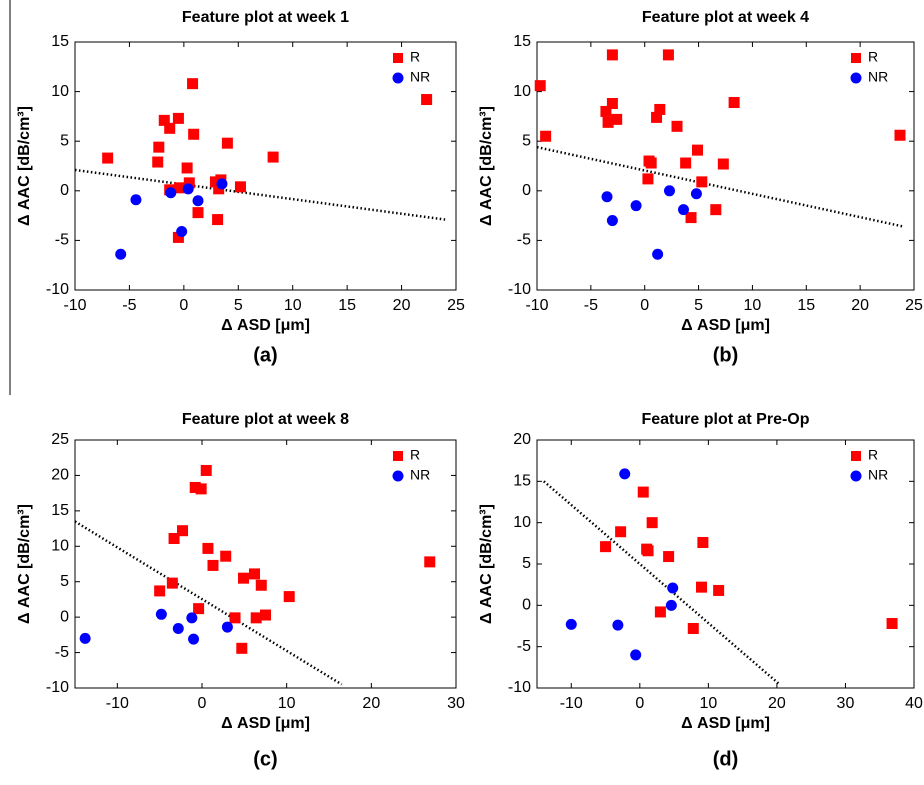  I want to click on chart-title: Feature plot at week 1, so click(265, 17).